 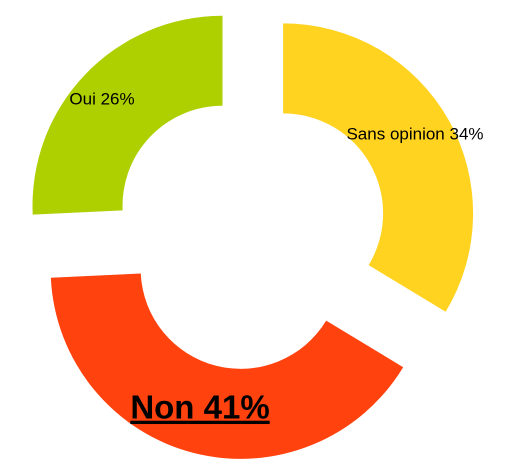 What do you see at coordinates (199, 407) in the screenshot?
I see `data-label: Non 41%` at bounding box center [199, 407].